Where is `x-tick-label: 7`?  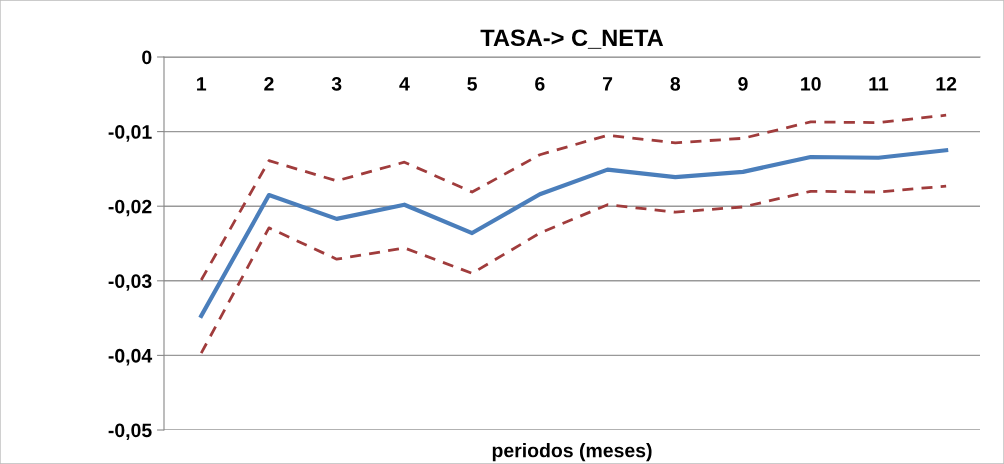 x-tick-label: 7 is located at coordinates (607, 84).